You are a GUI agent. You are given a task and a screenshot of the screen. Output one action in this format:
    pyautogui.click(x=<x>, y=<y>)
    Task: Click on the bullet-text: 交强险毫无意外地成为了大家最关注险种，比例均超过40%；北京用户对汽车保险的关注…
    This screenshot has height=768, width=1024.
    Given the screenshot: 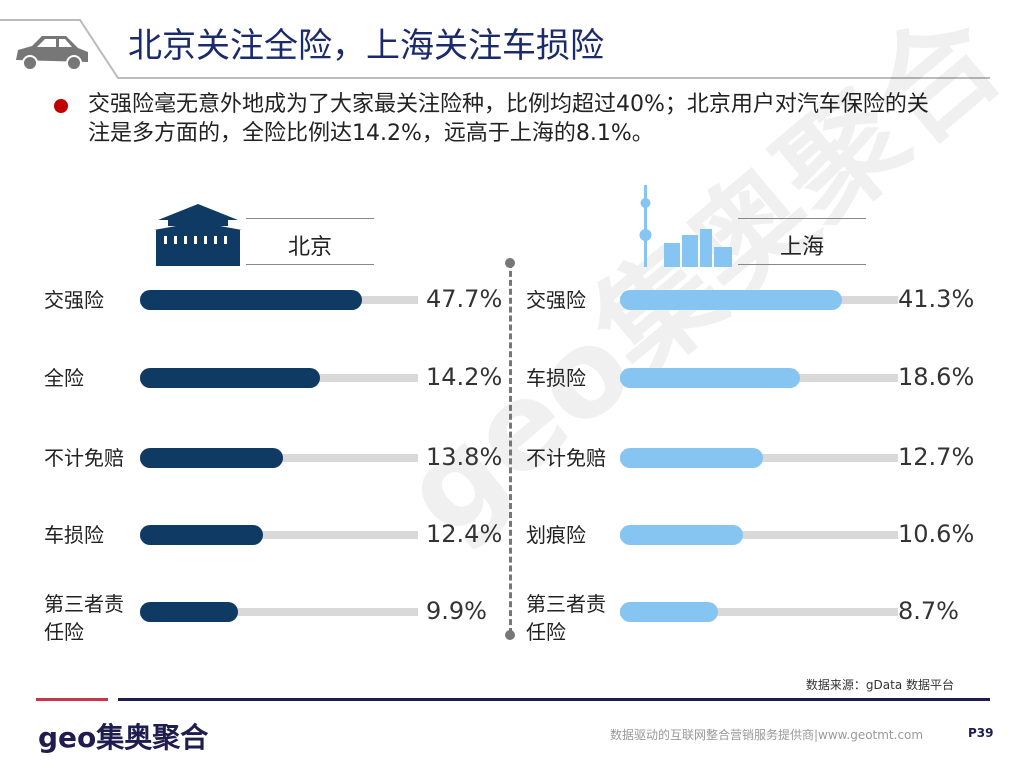 What is the action you would take?
    pyautogui.click(x=490, y=119)
    